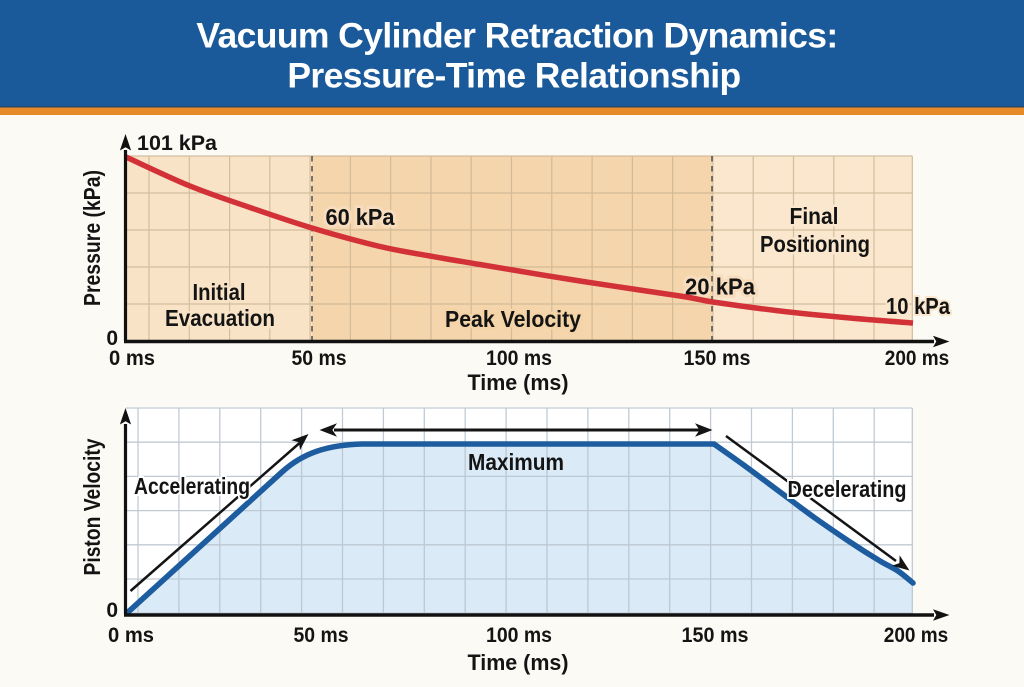  What do you see at coordinates (92, 507) in the screenshot?
I see `svg-text: Piston Velocity` at bounding box center [92, 507].